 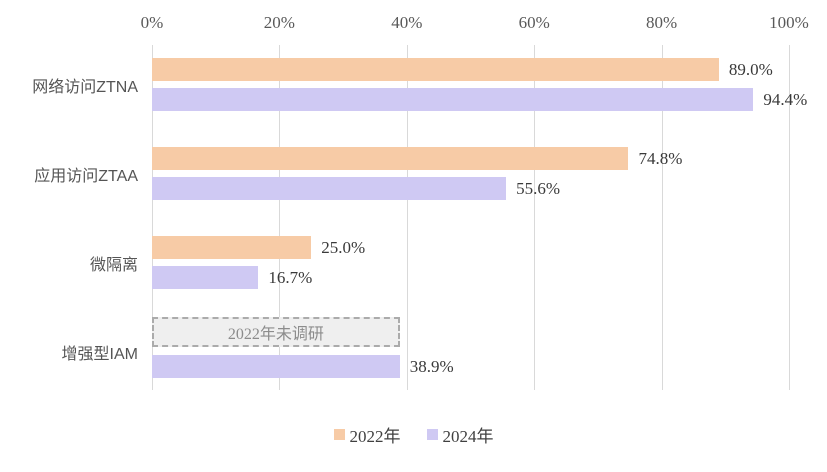 What do you see at coordinates (290, 277) in the screenshot?
I see `value-label: 16.7%` at bounding box center [290, 277].